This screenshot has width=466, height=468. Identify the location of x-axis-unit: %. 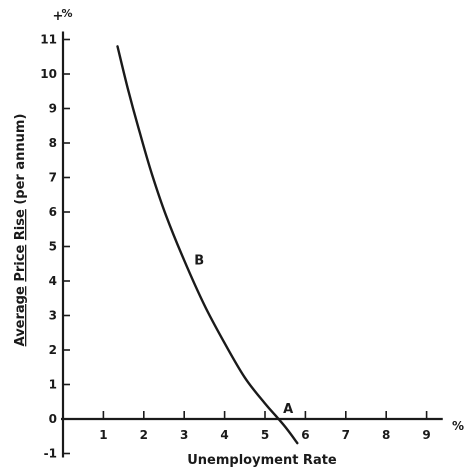
(458, 426).